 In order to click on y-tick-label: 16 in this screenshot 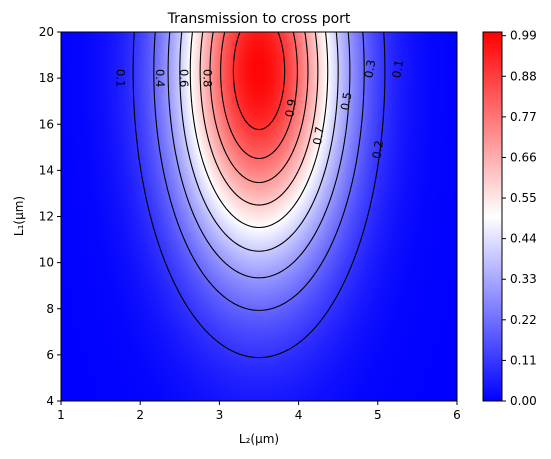, I will do `click(46, 124)`.